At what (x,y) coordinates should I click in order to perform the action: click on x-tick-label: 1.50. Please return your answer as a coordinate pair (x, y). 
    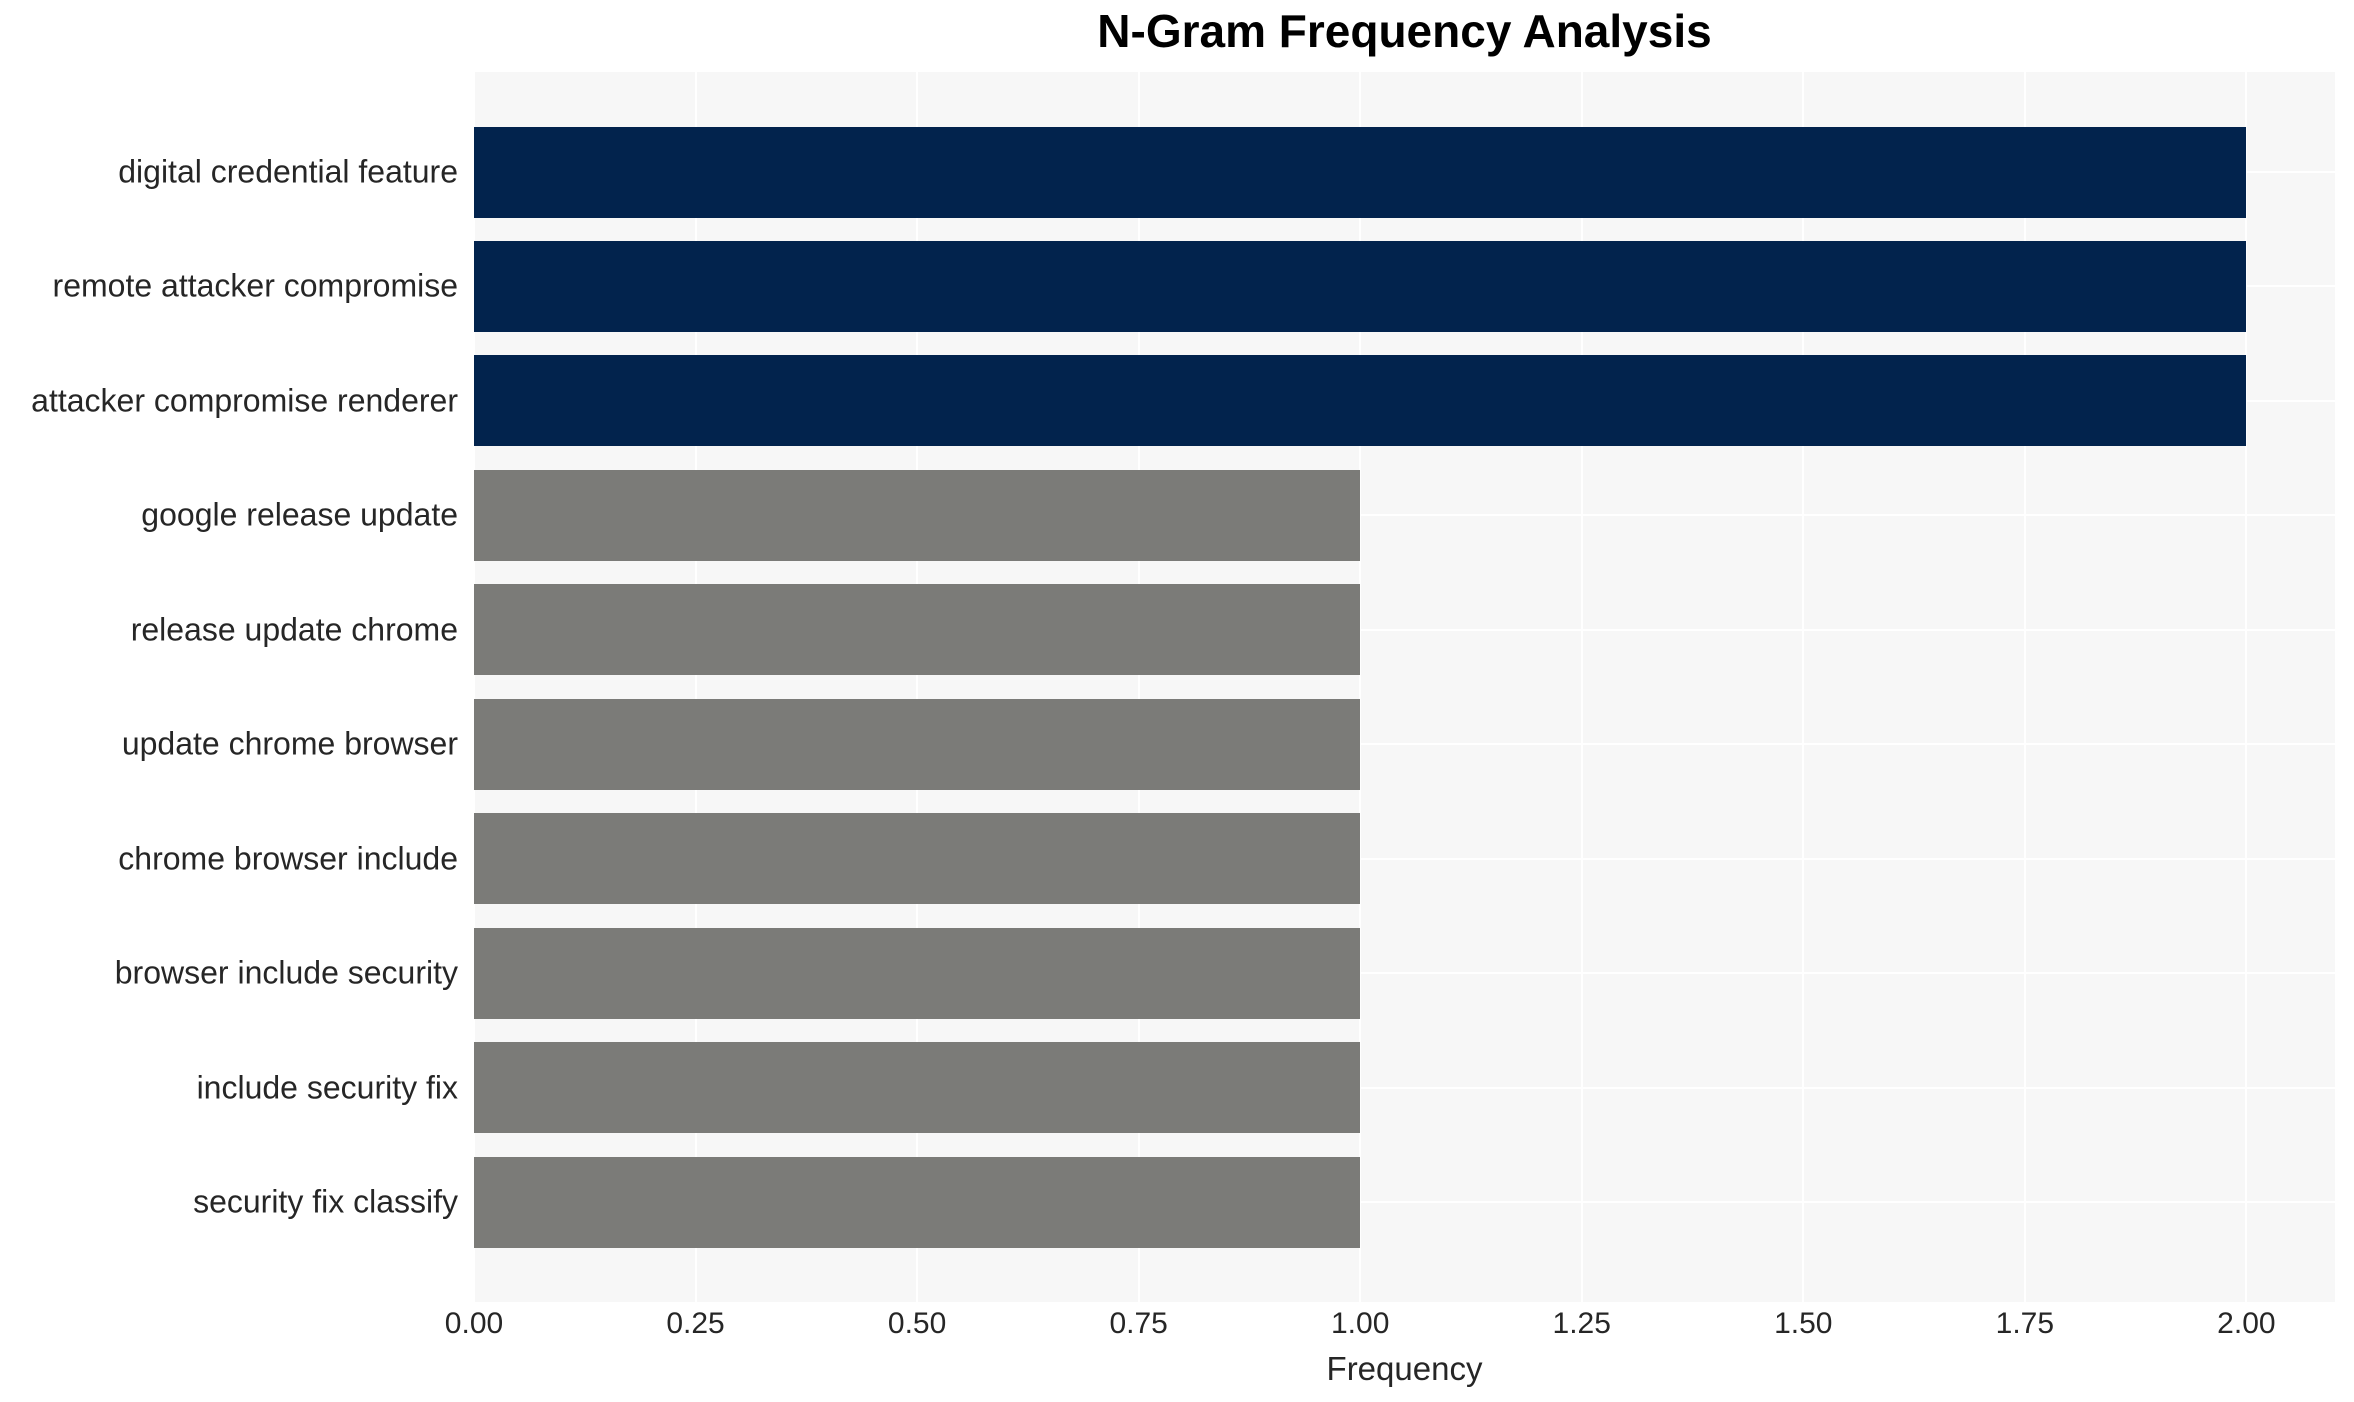
    Looking at the image, I should click on (1803, 1323).